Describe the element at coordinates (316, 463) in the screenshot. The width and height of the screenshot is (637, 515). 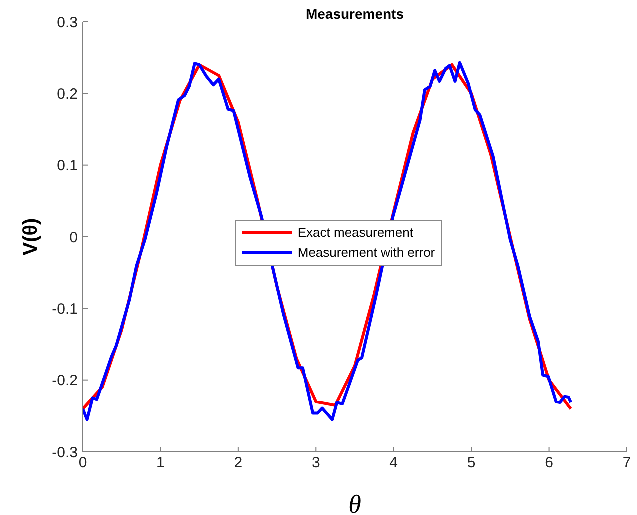
I see `x-tick-label: 3` at that location.